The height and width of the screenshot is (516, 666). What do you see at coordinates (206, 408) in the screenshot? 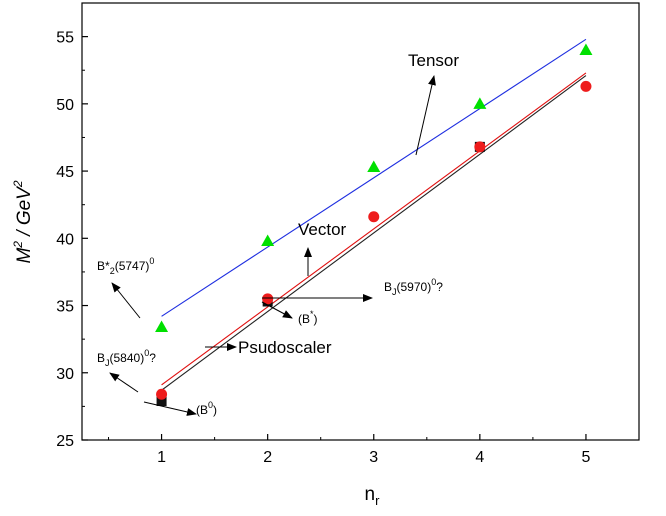
I see `b0-label: (B0)` at bounding box center [206, 408].